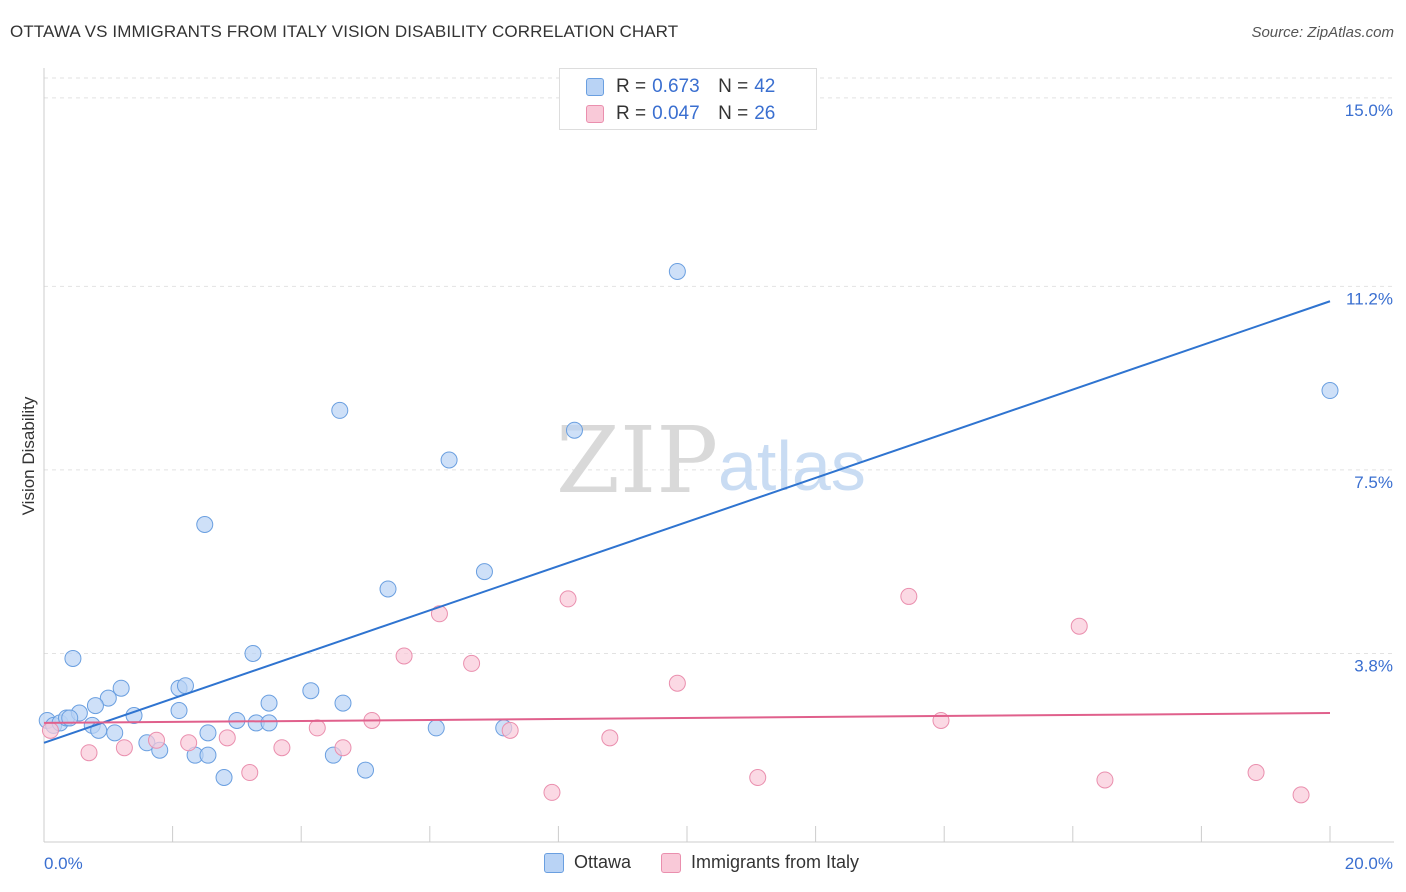 Image resolution: width=1406 pixels, height=892 pixels. I want to click on watermark-atlas: atlas, so click(792, 466).